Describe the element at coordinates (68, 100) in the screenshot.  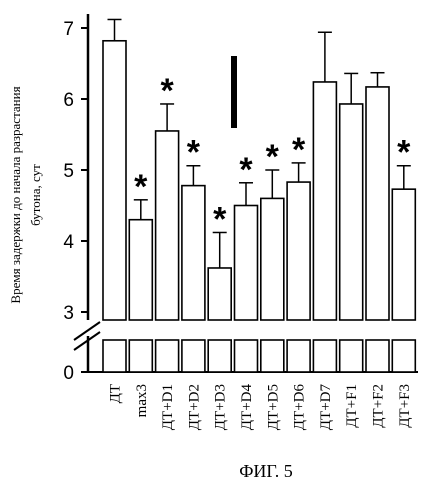
I see `y-tick-label: 6` at that location.